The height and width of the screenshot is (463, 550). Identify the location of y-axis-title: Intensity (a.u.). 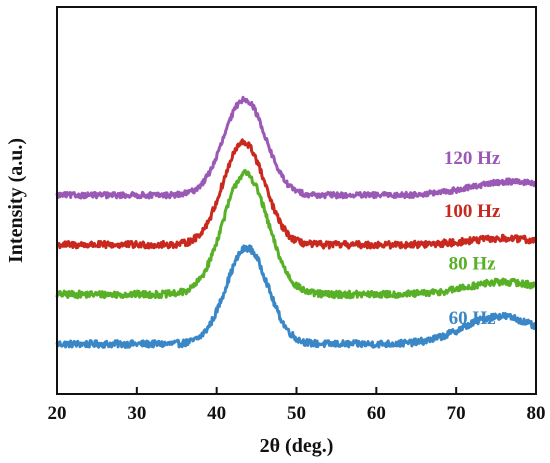
(16, 200).